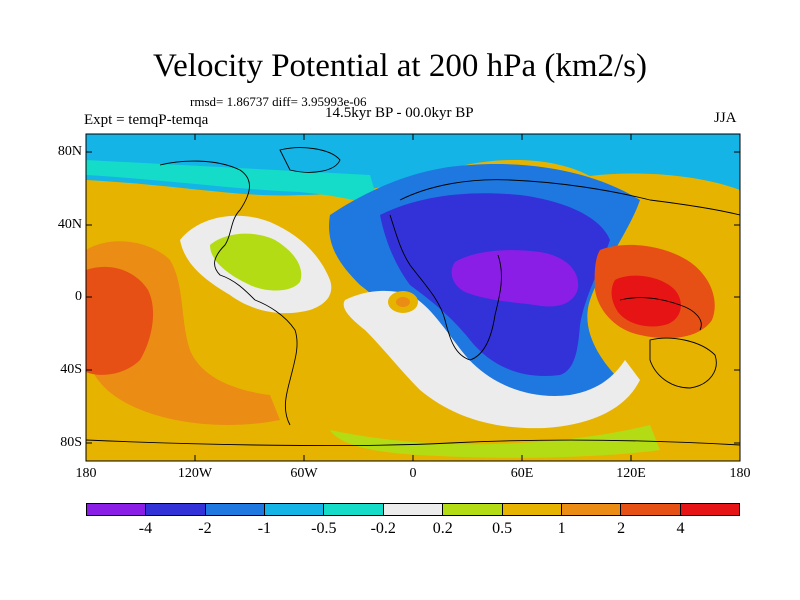  I want to click on coast-maritime, so click(660, 314).